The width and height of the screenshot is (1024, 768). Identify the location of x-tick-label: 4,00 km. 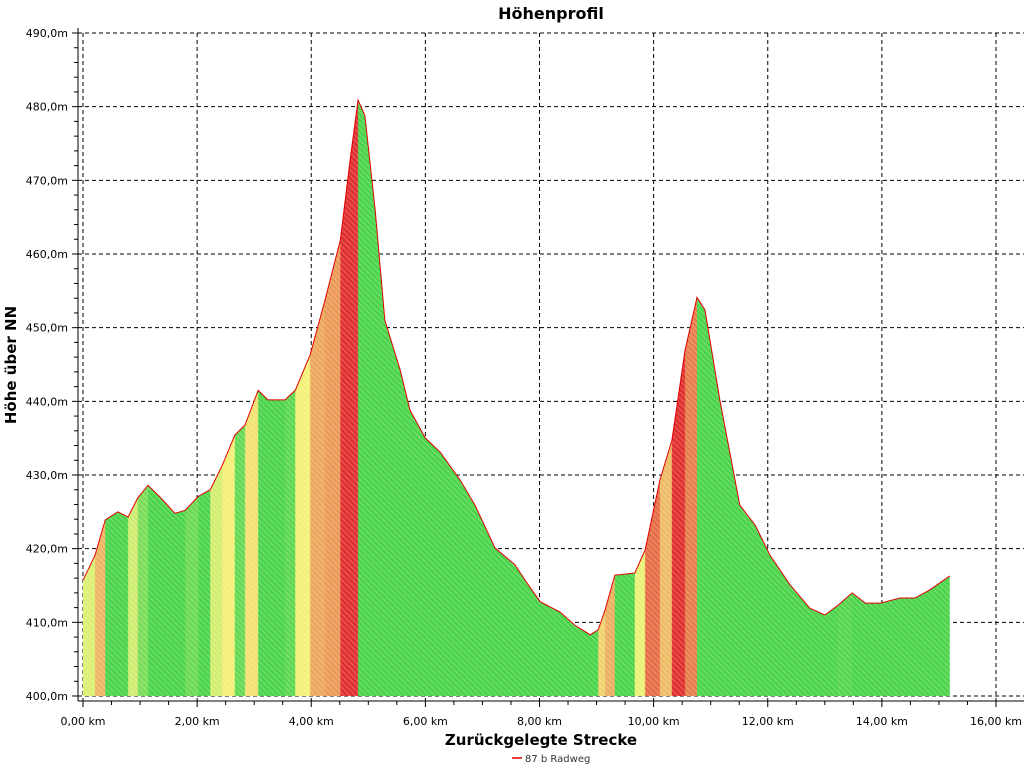
(311, 721).